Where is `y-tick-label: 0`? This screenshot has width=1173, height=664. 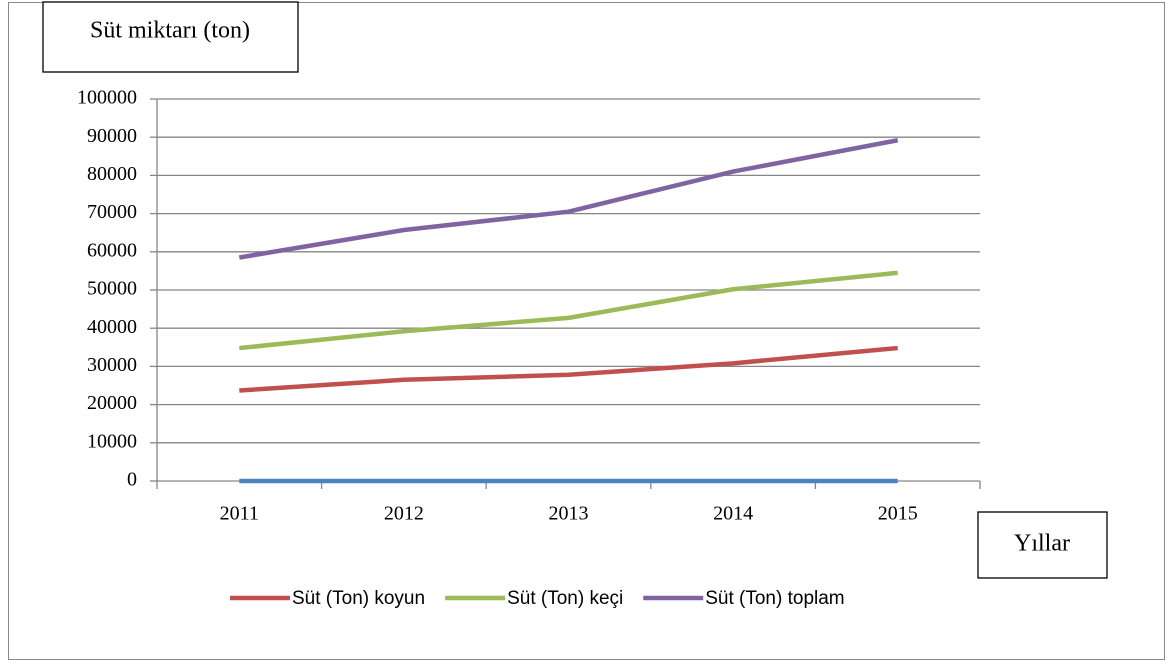 y-tick-label: 0 is located at coordinates (132, 480).